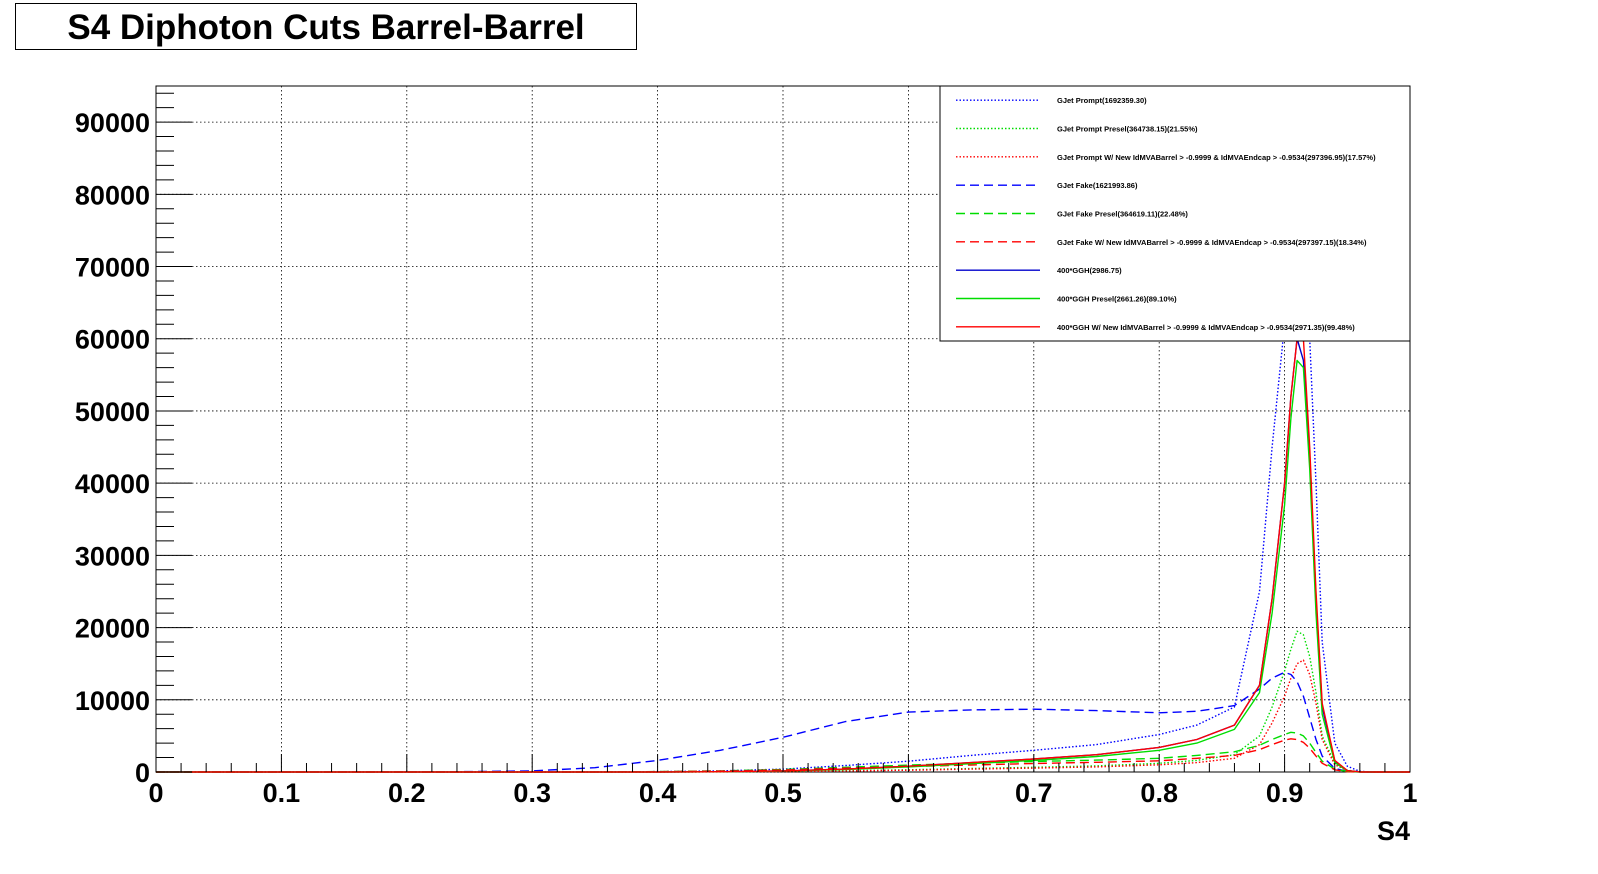 This screenshot has height=874, width=1598. I want to click on y-tick-label: 30000, so click(112, 556).